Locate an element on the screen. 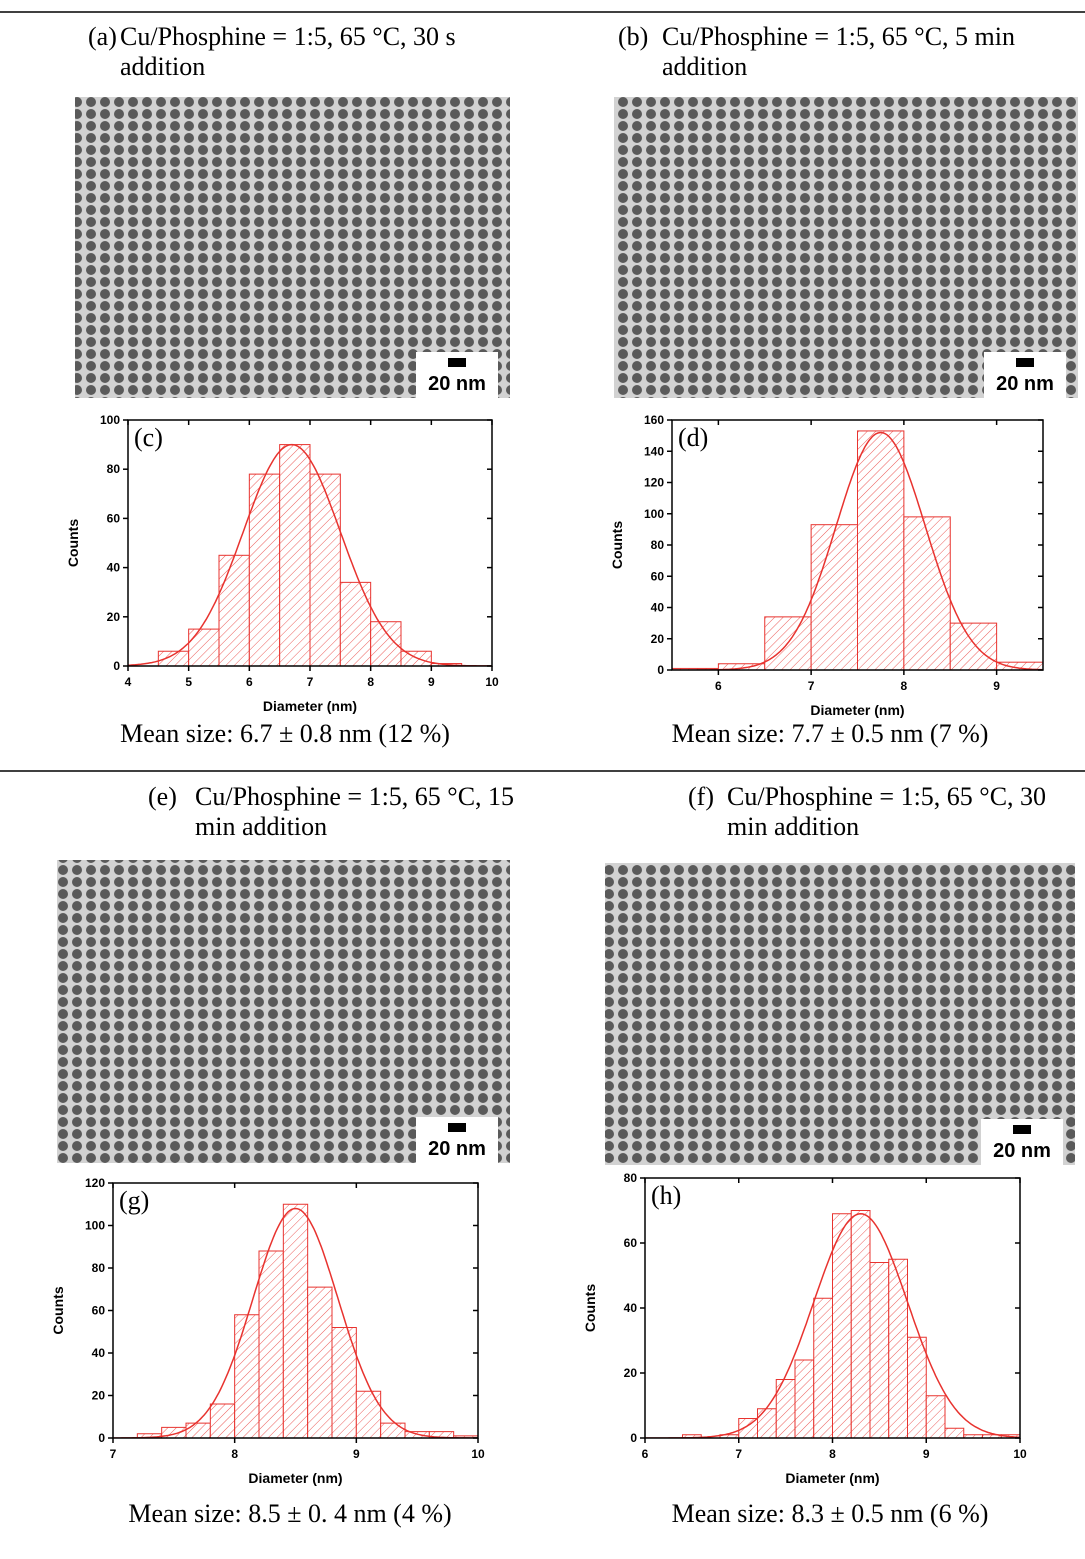  y-tick-label: 160 is located at coordinates (654, 420).